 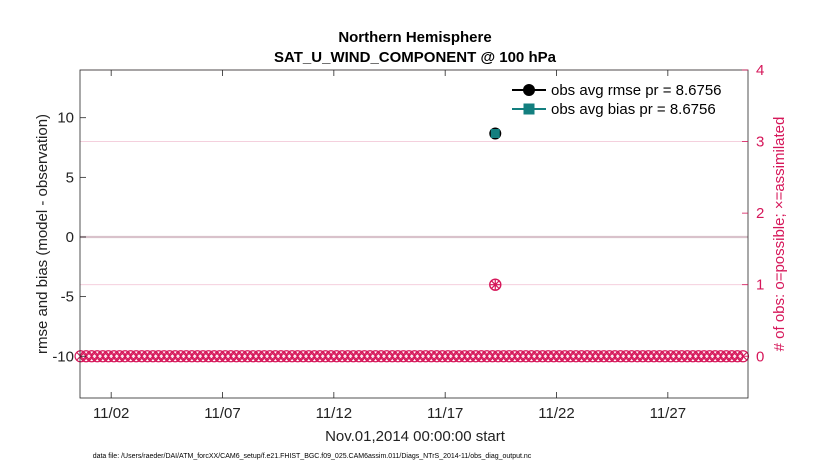 I want to click on x-tick-label: 11/07, so click(x=222, y=413).